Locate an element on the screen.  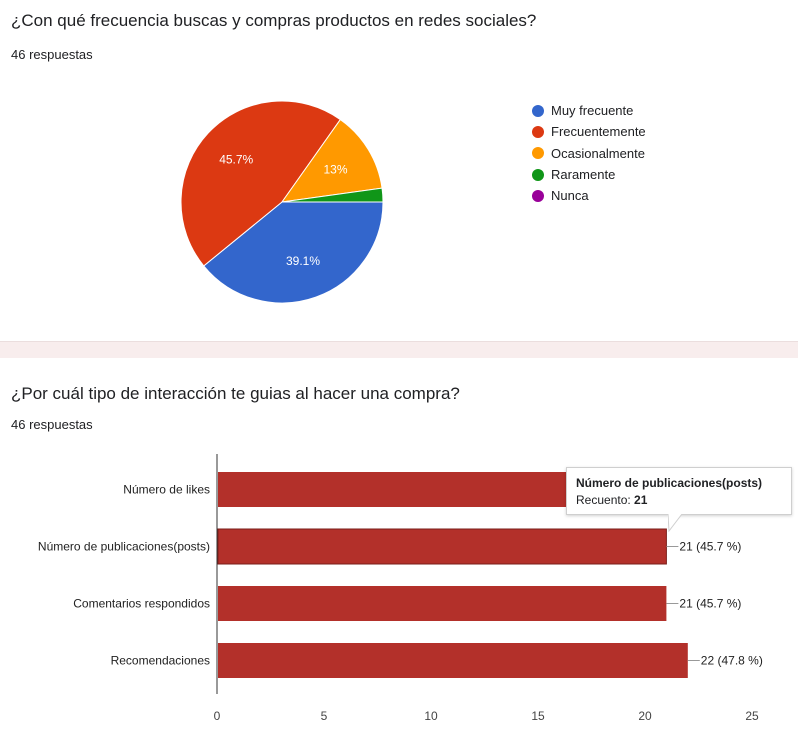
legend-label: Raramente is located at coordinates (583, 175).